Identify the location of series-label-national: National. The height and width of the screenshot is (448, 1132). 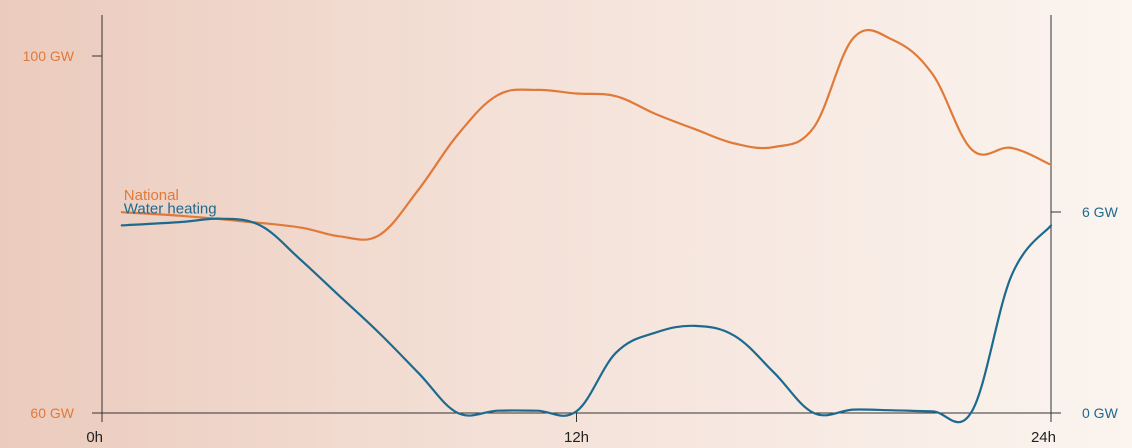
(151, 195).